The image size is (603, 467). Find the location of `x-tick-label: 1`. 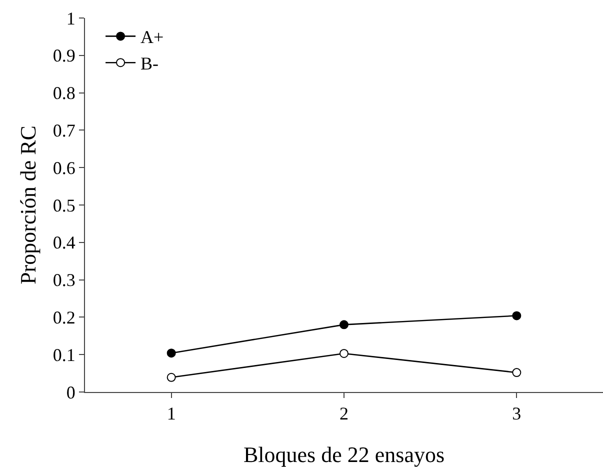

x-tick-label: 1 is located at coordinates (171, 414).